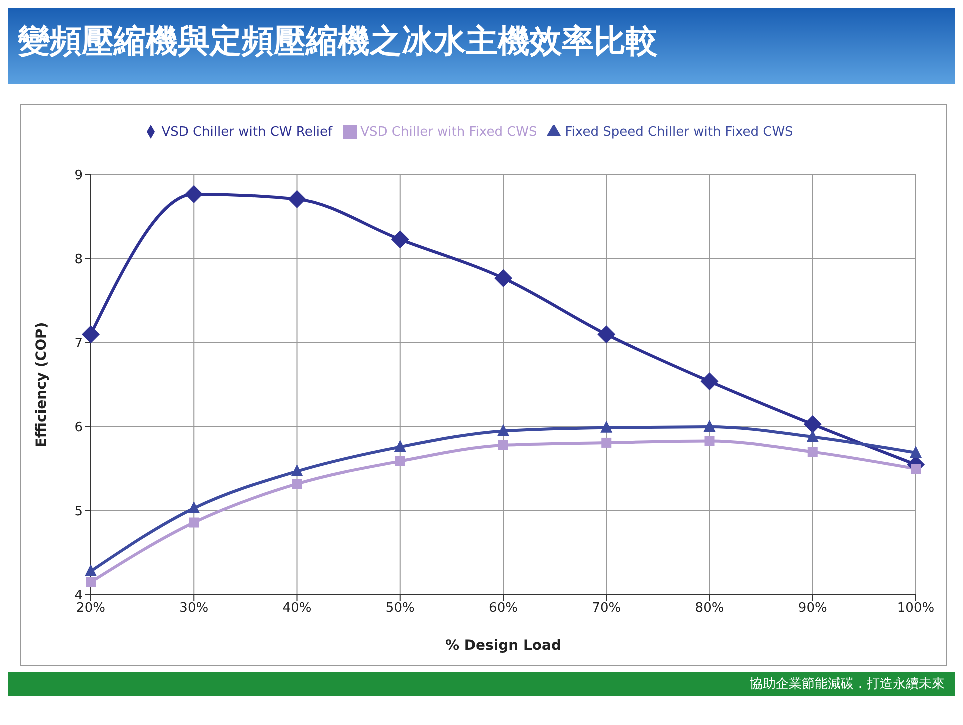  I want to click on x-tick-label: 60%, so click(503, 608).